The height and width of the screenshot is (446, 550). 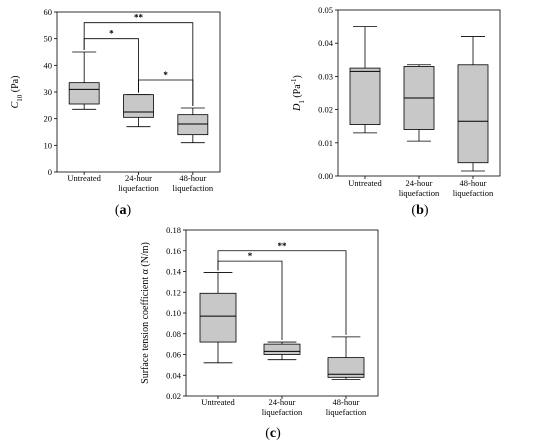 I want to click on y-axis-label-symbol: D, so click(x=297, y=107).